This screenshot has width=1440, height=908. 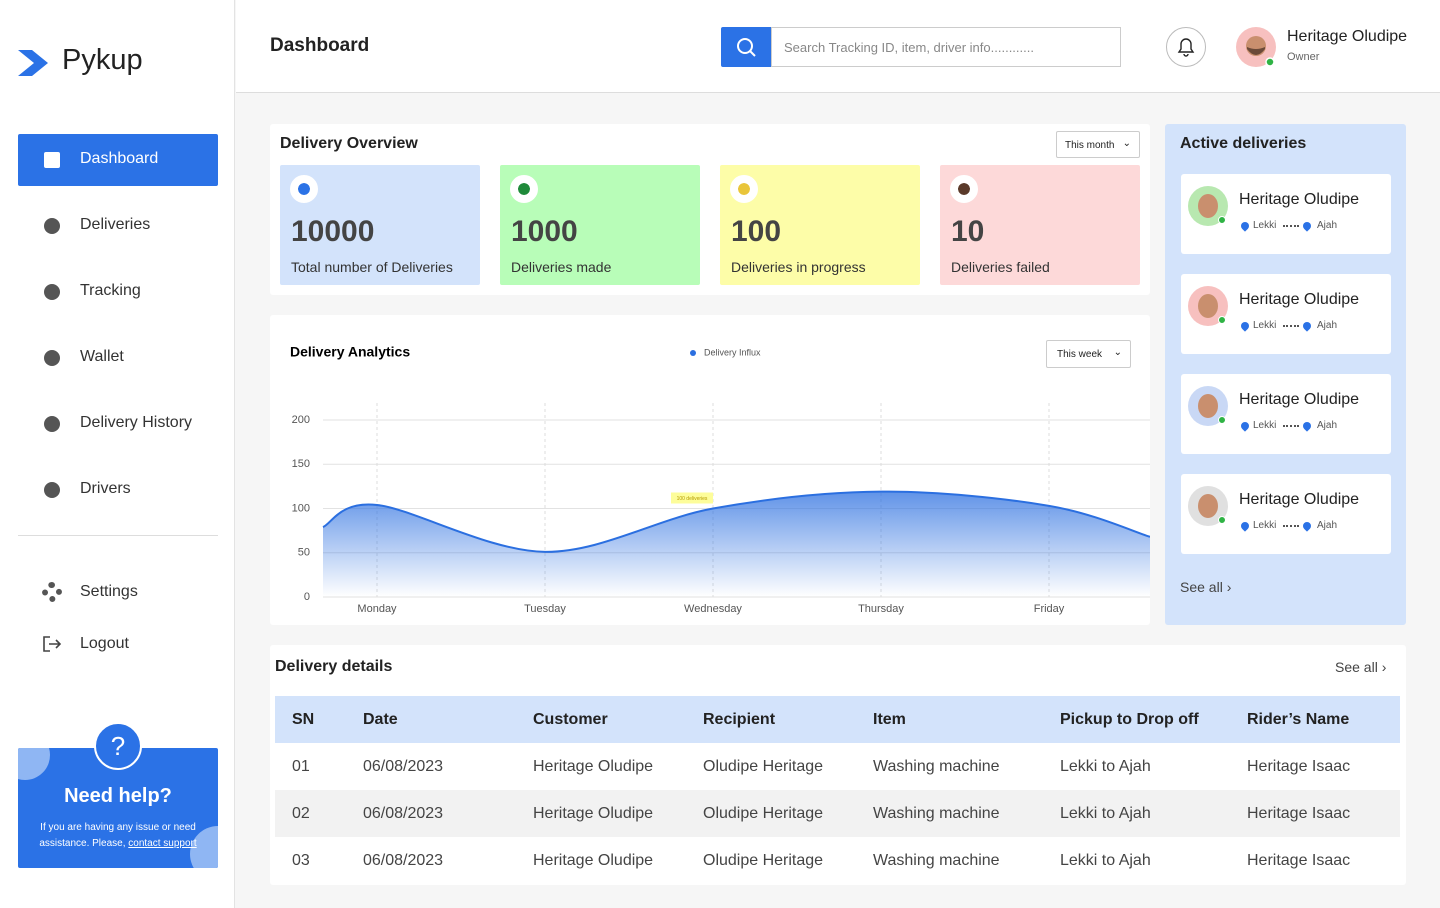 What do you see at coordinates (102, 60) in the screenshot?
I see `brand: Pykup` at bounding box center [102, 60].